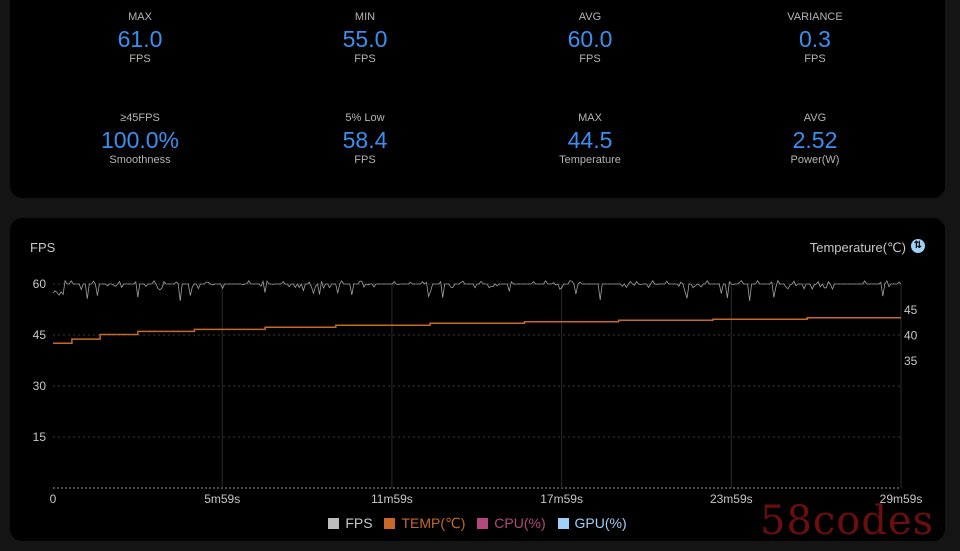 This screenshot has height=551, width=960. I want to click on x-tick-label: 29m59s, so click(901, 499).